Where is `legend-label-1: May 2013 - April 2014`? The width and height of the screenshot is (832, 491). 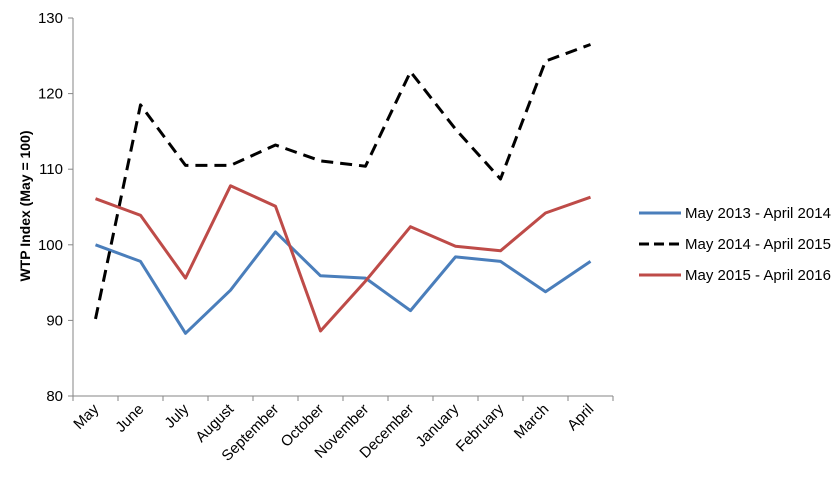
legend-label-1: May 2013 - April 2014 is located at coordinates (758, 213).